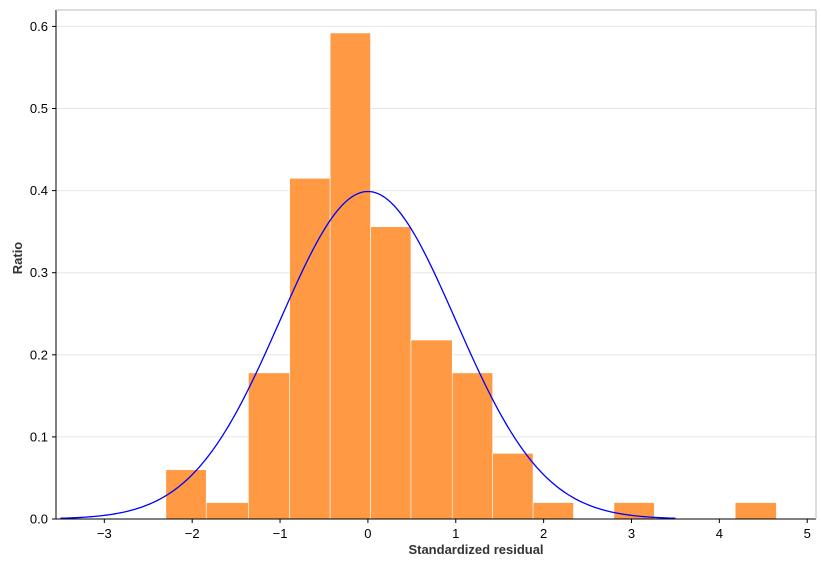 This screenshot has height=567, width=821. Describe the element at coordinates (631, 533) in the screenshot. I see `x-tick-label: 3` at that location.